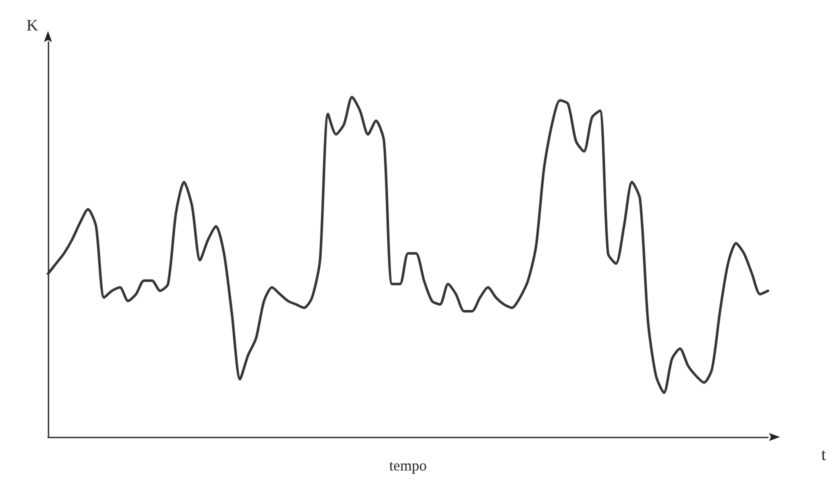  What do you see at coordinates (408, 466) in the screenshot?
I see `x-axis-title: tempo` at bounding box center [408, 466].